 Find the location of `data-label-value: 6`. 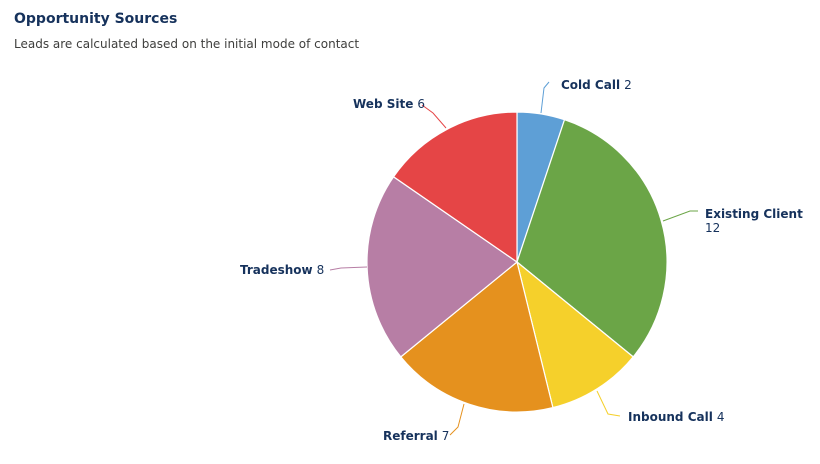

data-label-value: 6 is located at coordinates (421, 104).